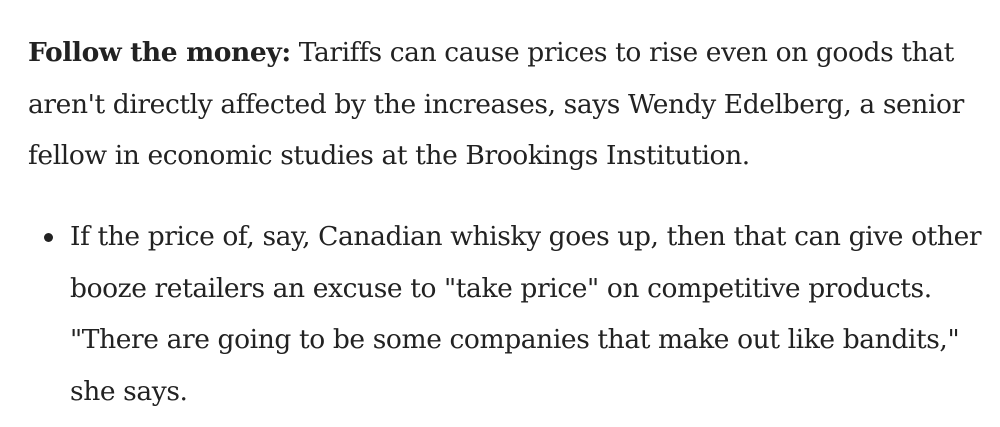 The image size is (1000, 427). I want to click on paragraph-lead: Follow the money:, so click(159, 52).